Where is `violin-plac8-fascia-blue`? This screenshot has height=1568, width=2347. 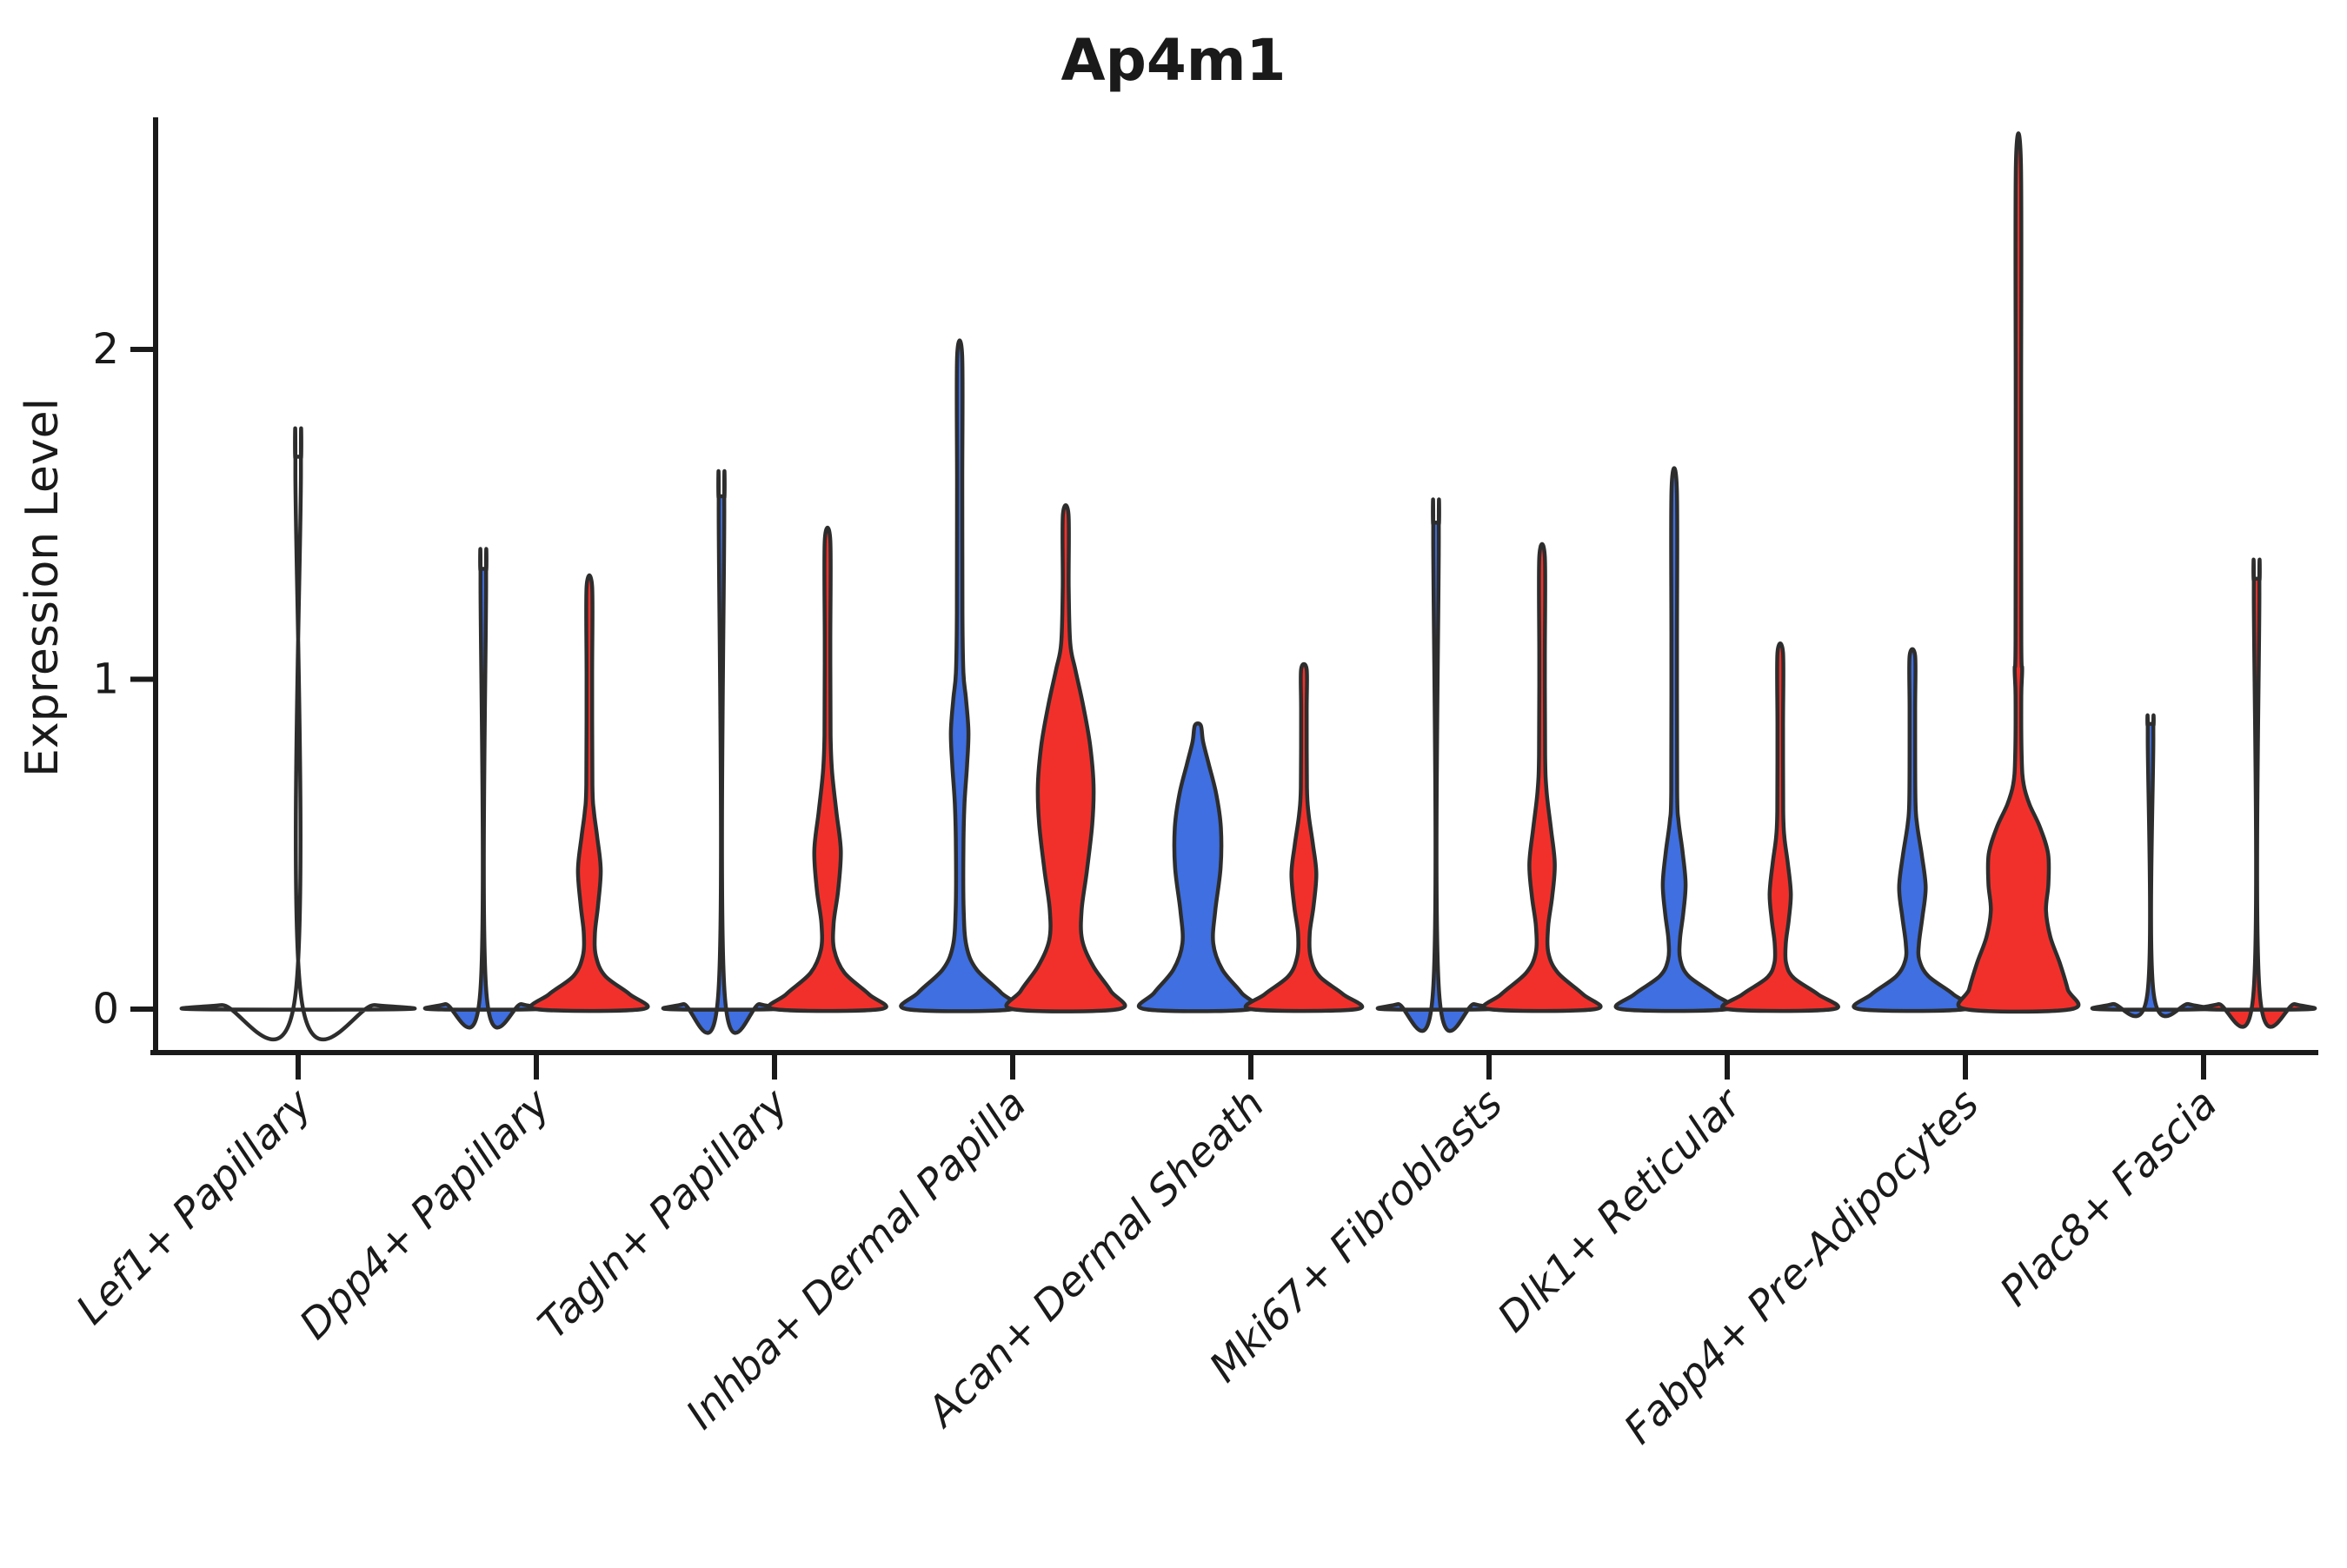 violin-plac8-fascia-blue is located at coordinates (2150, 866).